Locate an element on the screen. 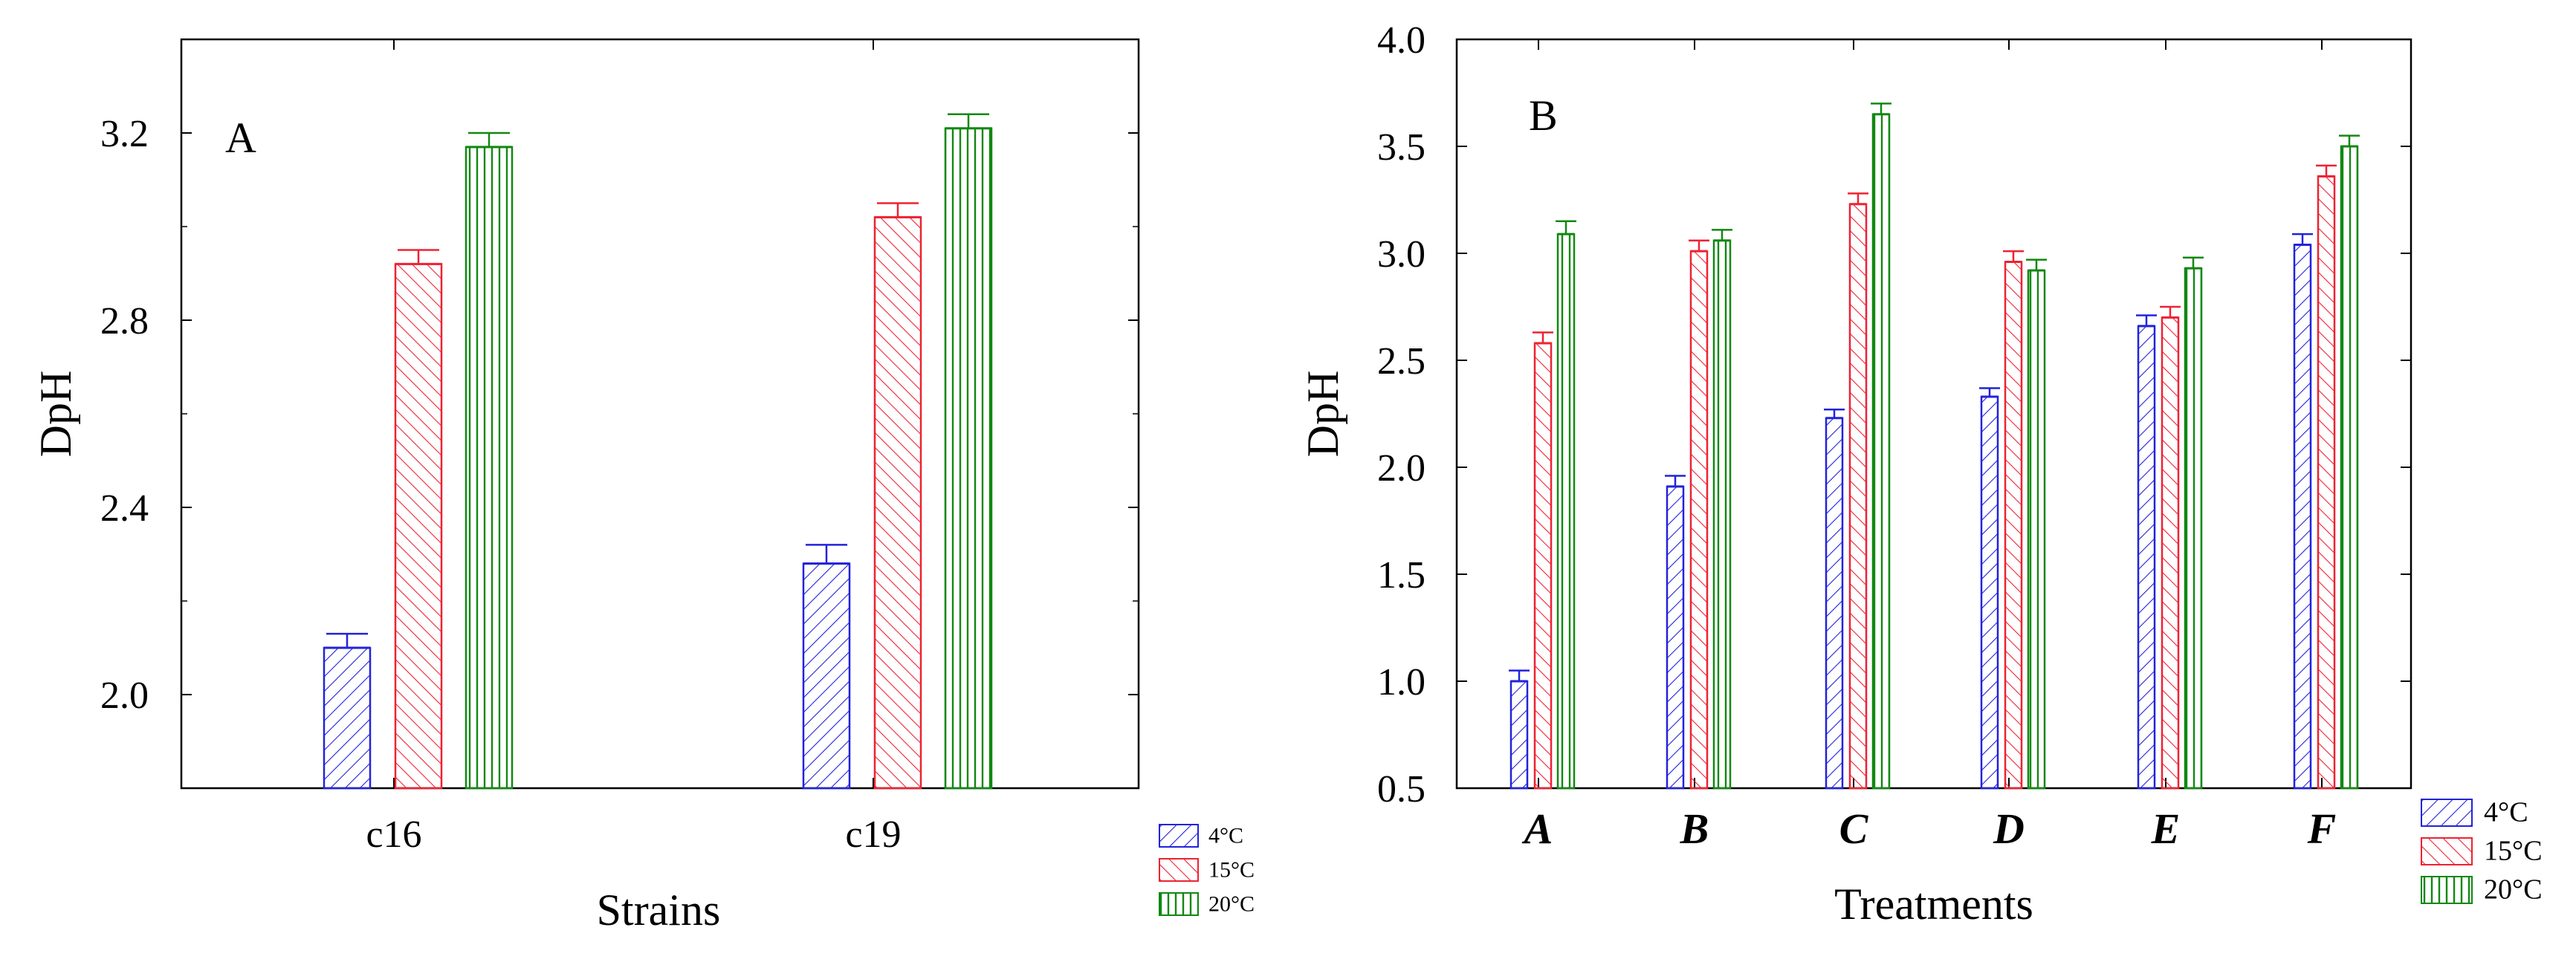 Image resolution: width=2576 pixels, height=965 pixels. bar-4C-a is located at coordinates (1519, 735).